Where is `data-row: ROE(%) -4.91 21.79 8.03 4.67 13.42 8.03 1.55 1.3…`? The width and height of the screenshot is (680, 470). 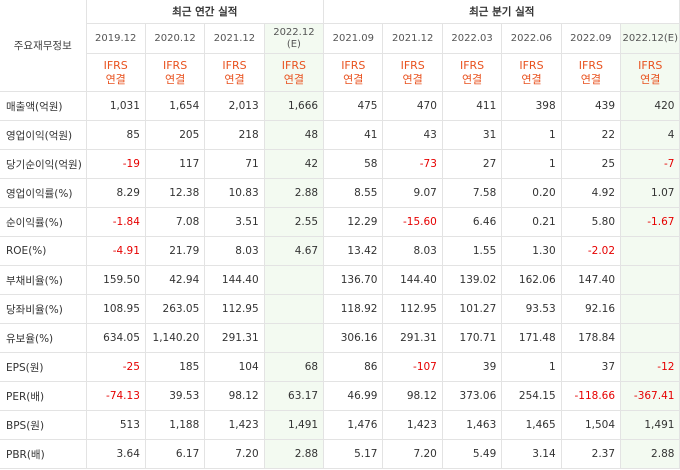
data-row: ROE(%) -4.91 21.79 8.03 4.67 13.42 8.03 1.55 1.3… is located at coordinates (340, 251).